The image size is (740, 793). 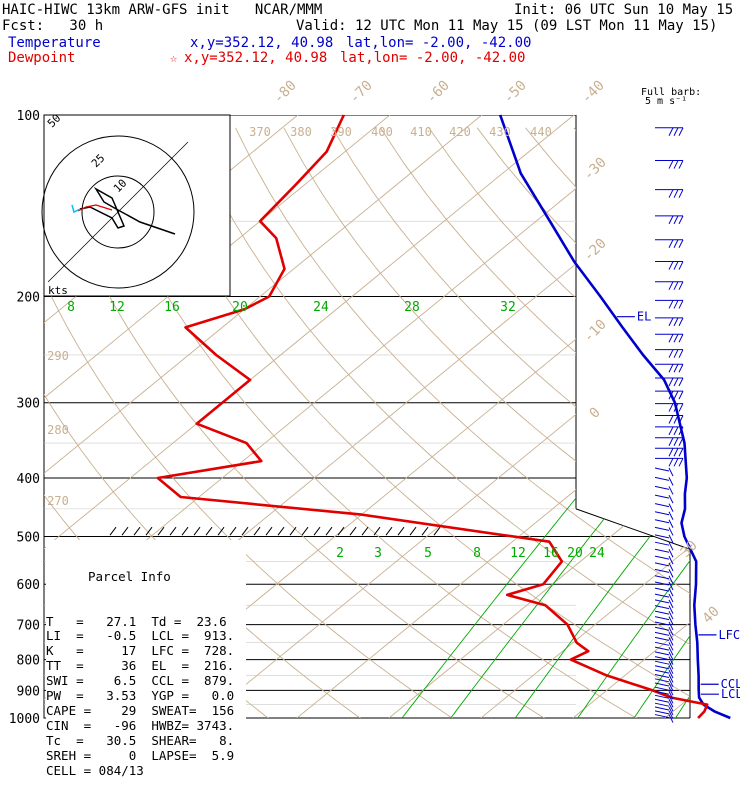 What do you see at coordinates (28, 585) in the screenshot?
I see `pressure-tick-label: 600` at bounding box center [28, 585].